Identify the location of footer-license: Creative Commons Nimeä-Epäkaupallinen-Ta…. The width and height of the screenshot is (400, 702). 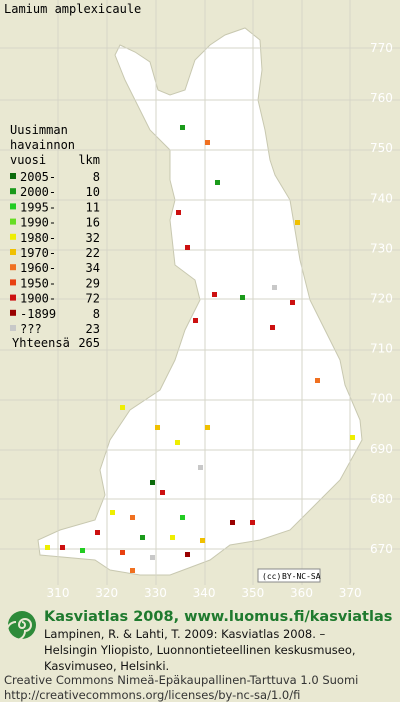
(181, 680).